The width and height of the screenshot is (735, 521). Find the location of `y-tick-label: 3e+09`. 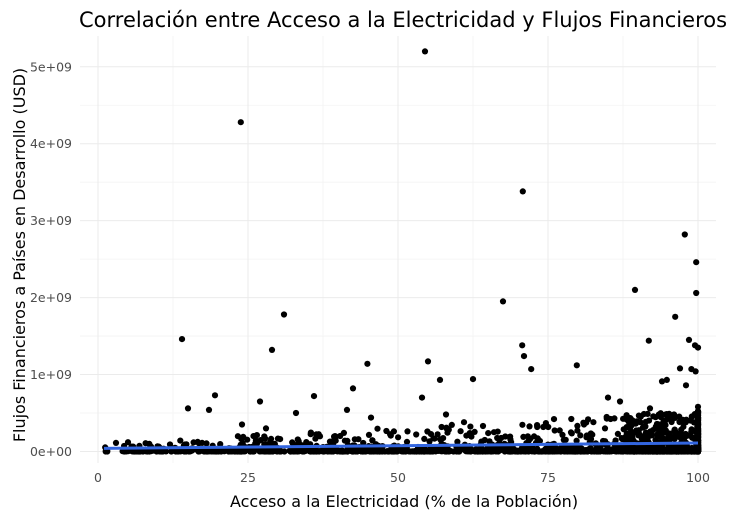

y-tick-label: 3e+09 is located at coordinates (51, 220).